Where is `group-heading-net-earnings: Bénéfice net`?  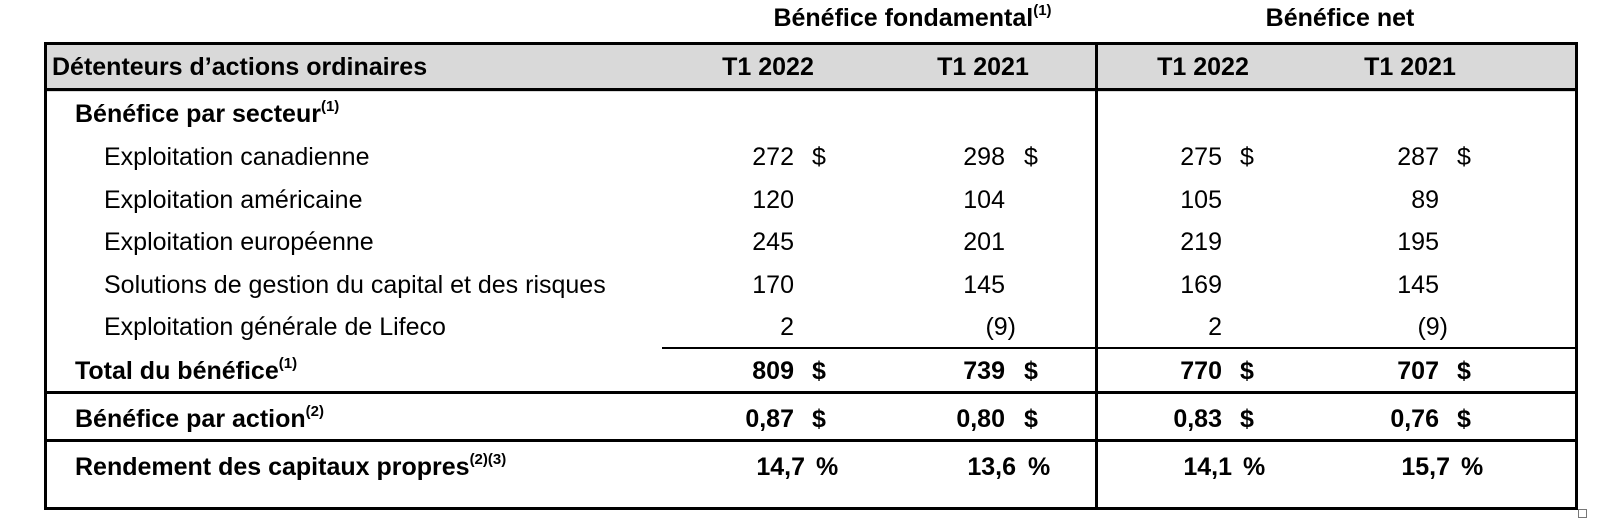
group-heading-net-earnings: Bénéfice net is located at coordinates (1340, 18).